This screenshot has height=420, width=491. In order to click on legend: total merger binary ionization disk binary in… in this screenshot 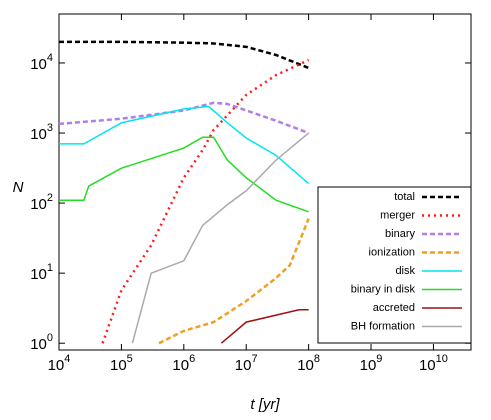, I will do `click(394, 265)`.